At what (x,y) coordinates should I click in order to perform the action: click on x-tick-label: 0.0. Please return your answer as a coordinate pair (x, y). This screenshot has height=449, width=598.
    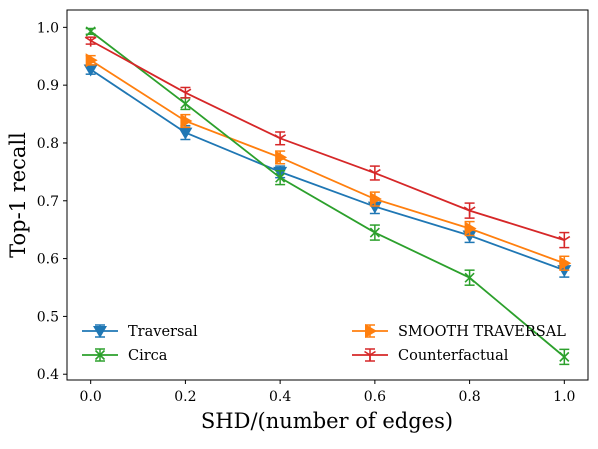
    Looking at the image, I should click on (91, 397).